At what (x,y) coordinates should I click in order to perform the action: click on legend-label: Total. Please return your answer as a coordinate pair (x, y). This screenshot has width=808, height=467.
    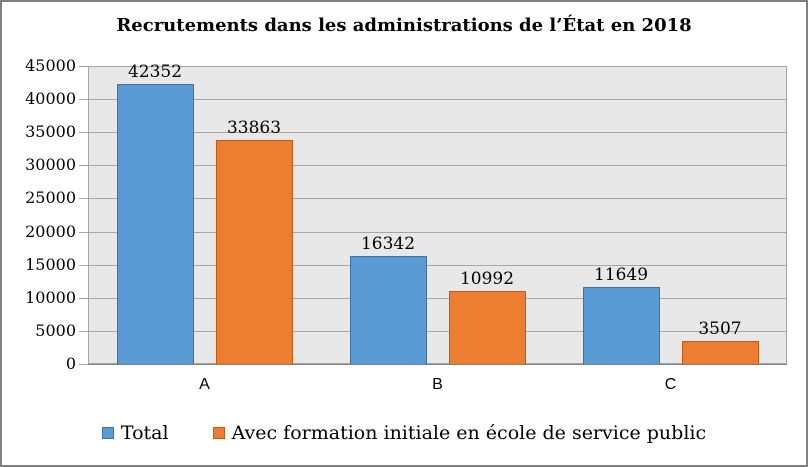
    Looking at the image, I should click on (144, 433).